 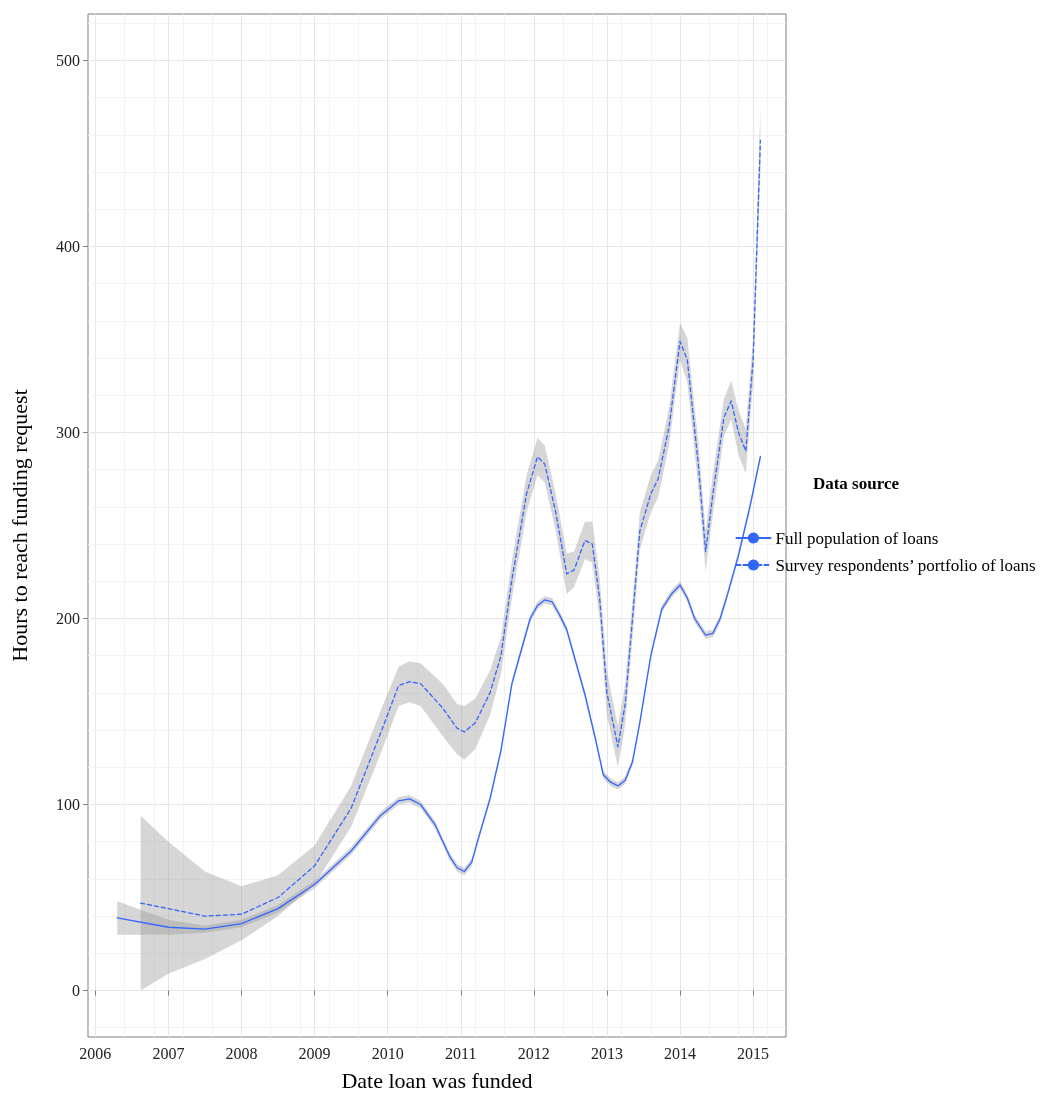 I want to click on x-tick-label: 2008, so click(x=241, y=1053).